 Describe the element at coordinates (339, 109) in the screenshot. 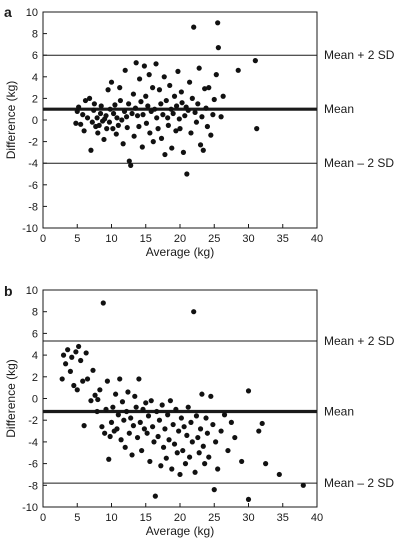

I see `reference-line-label: Mean` at that location.